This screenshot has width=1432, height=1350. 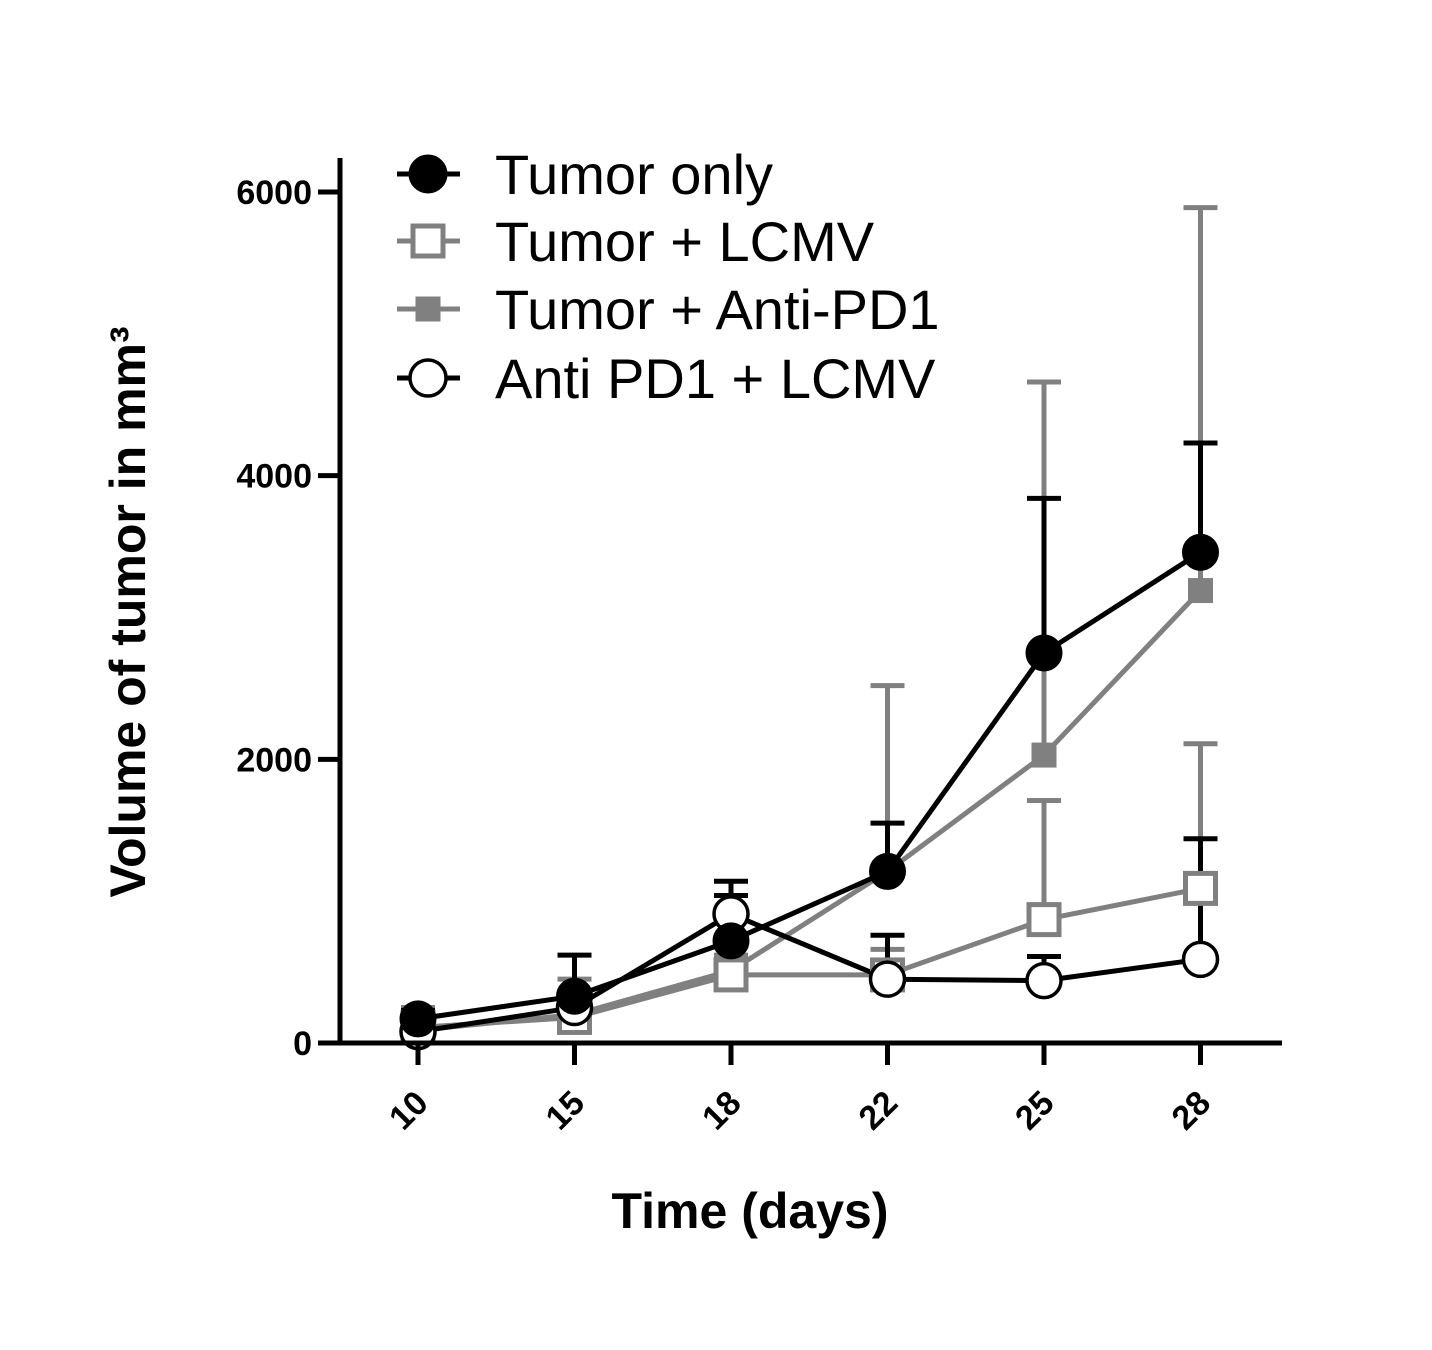 I want to click on x-axis-label: Time (days), so click(x=750, y=1211).